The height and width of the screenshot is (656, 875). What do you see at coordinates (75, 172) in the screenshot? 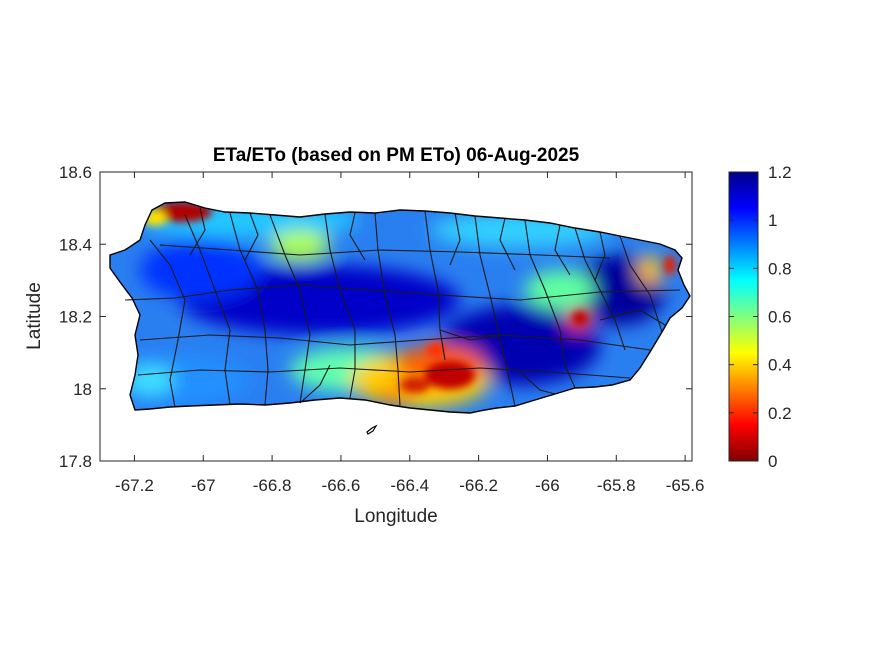
I see `y-tick-label: 18.6` at bounding box center [75, 172].